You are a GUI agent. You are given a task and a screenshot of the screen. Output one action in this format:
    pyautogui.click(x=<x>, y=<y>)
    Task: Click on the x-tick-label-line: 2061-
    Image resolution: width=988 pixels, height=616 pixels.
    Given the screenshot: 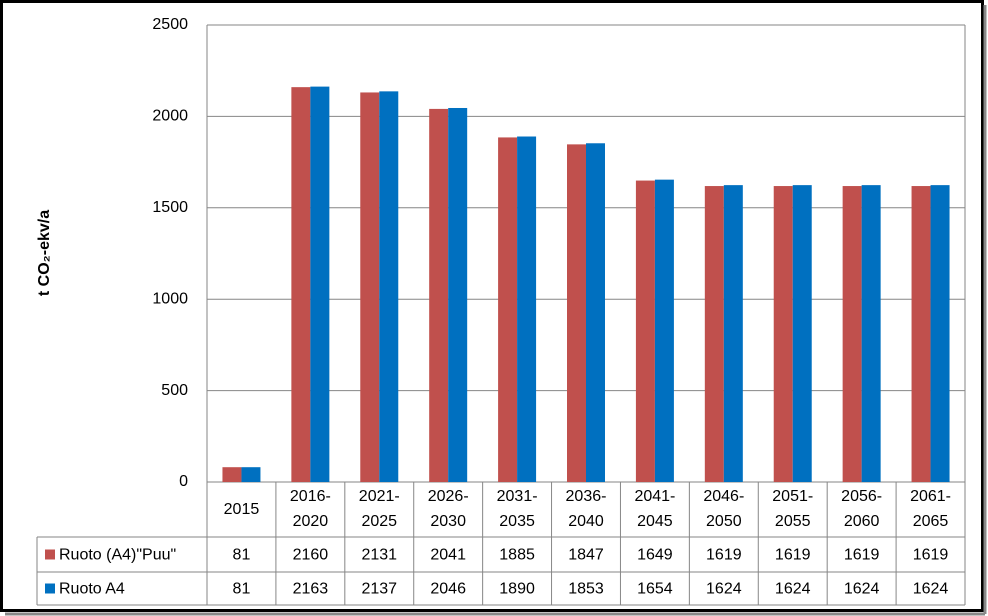 What is the action you would take?
    pyautogui.click(x=930, y=496)
    